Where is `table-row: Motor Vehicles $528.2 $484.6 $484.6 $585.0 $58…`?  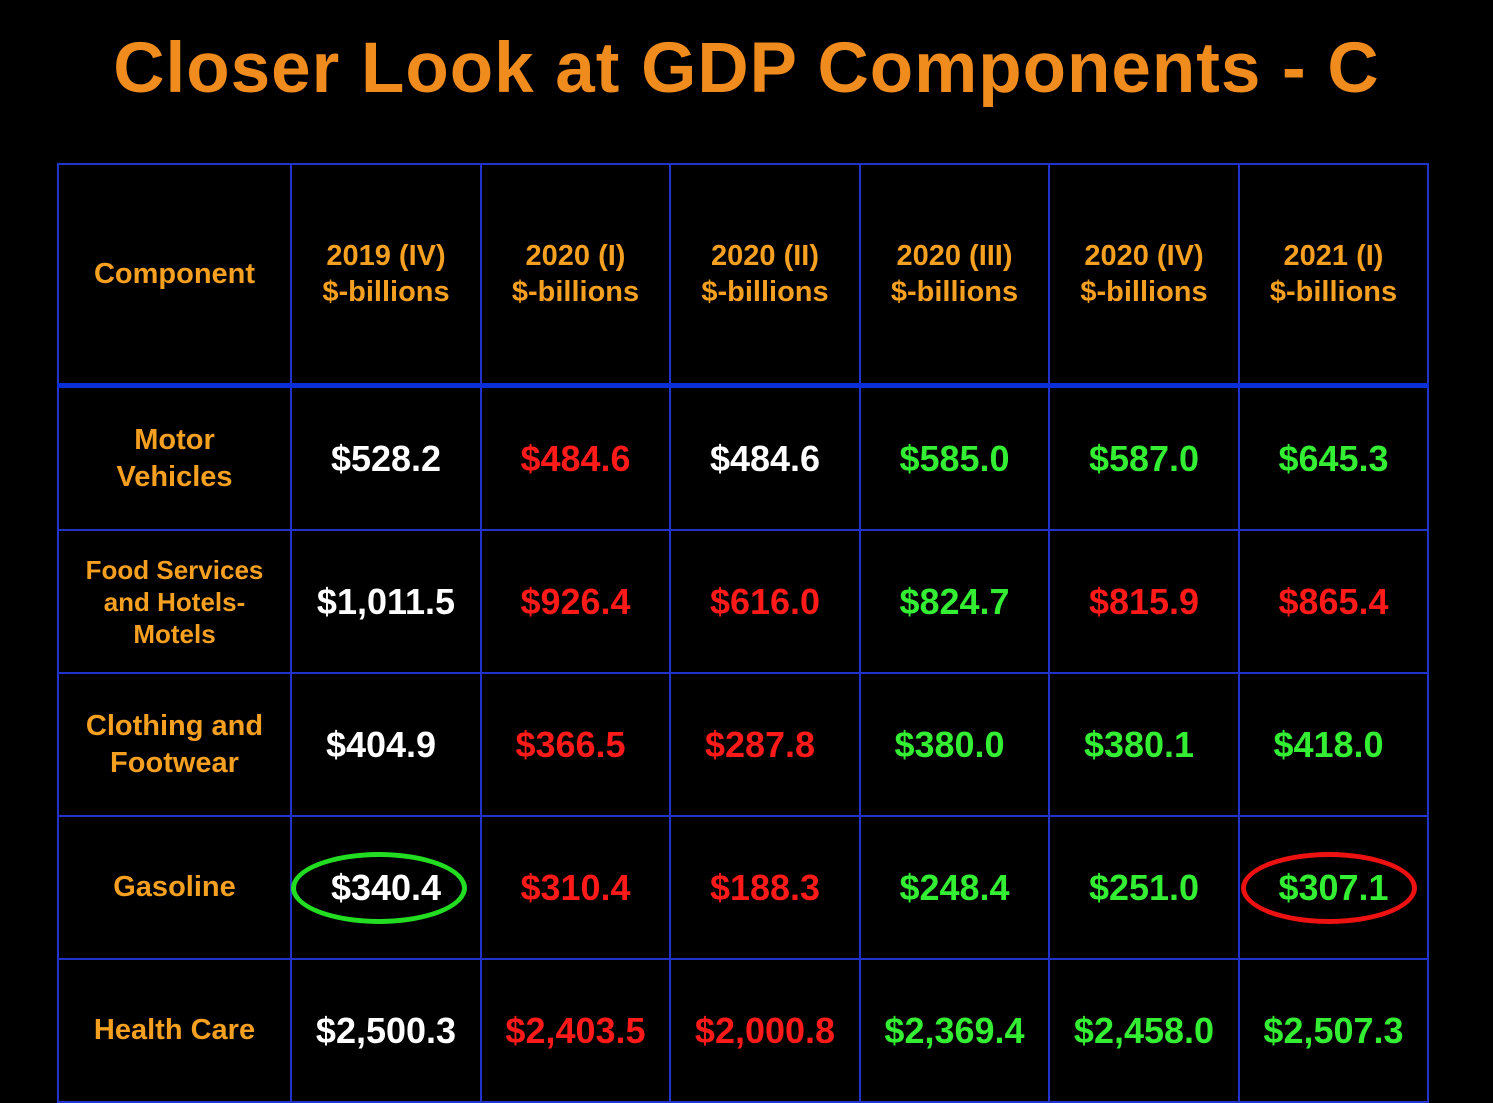
table-row: Motor Vehicles $528.2 $484.6 $484.6 $585.0 $58… is located at coordinates (743, 457).